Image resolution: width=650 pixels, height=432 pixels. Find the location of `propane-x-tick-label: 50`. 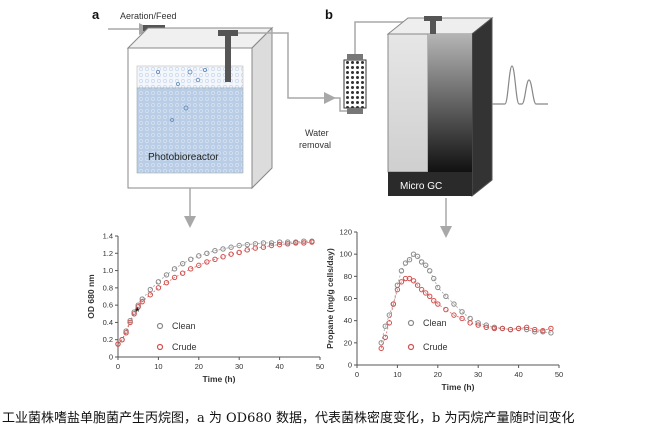

propane-x-tick-label: 50 is located at coordinates (559, 374).